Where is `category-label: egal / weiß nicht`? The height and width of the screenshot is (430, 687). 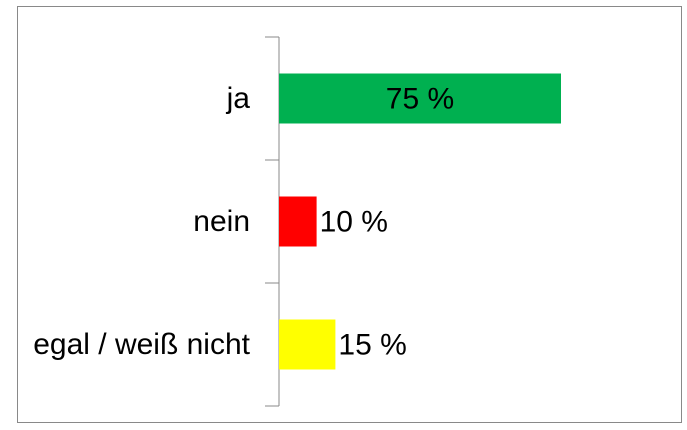 category-label: egal / weiß nicht is located at coordinates (141, 344).